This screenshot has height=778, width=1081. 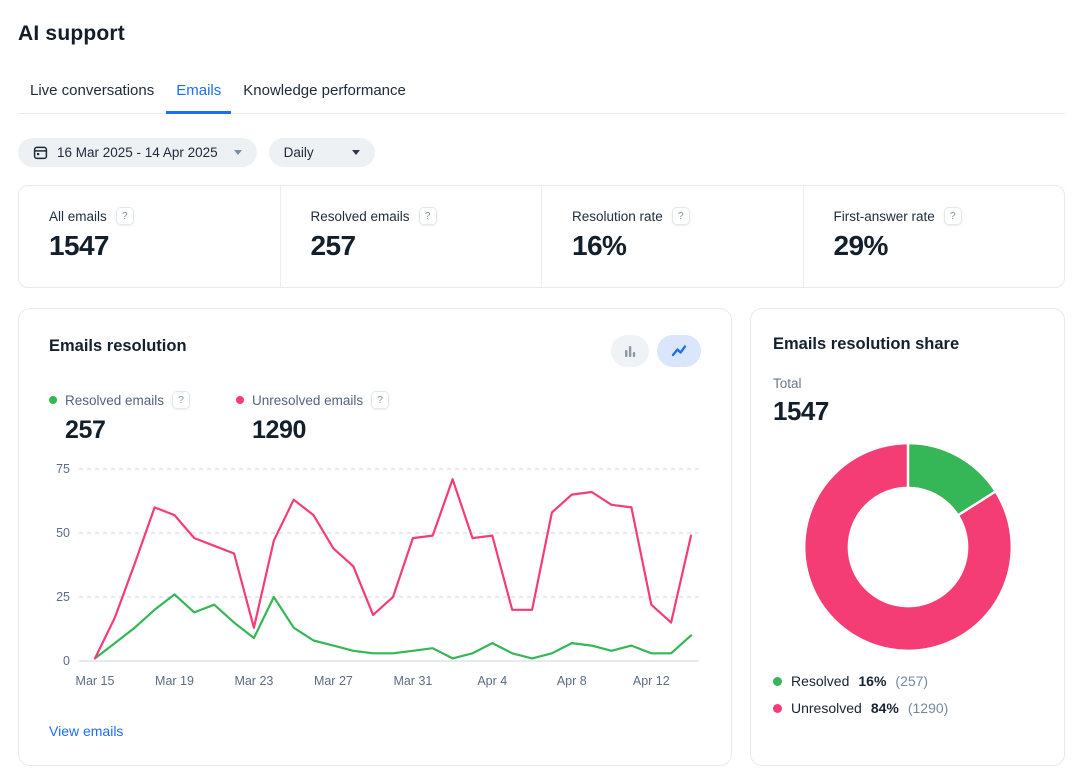 I want to click on tab-knowledge-performance: Knowledge performance, so click(x=324, y=90).